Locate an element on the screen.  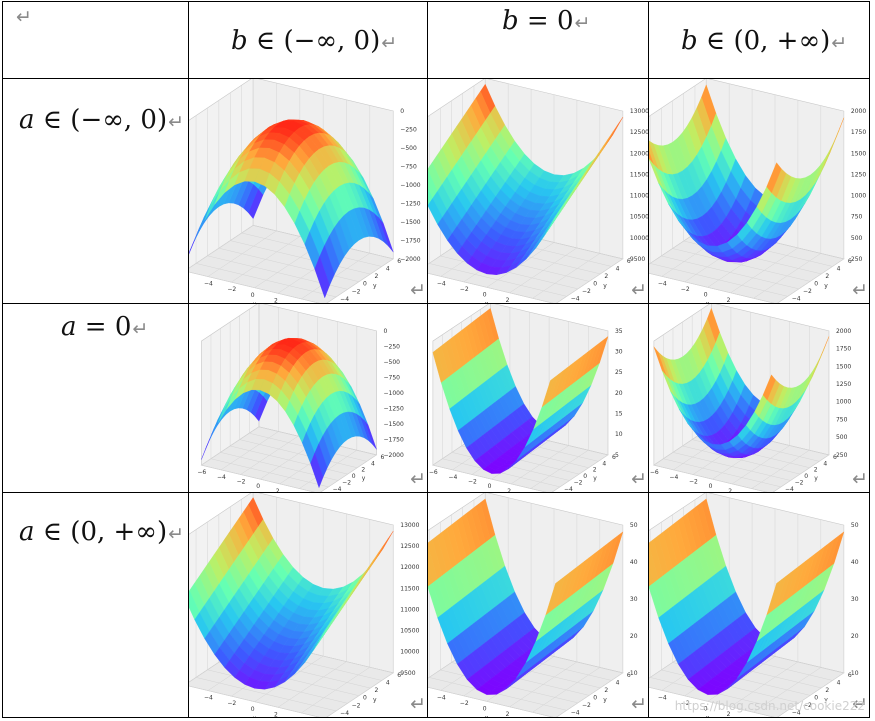
col-header-b-negative: b ∈ (−∞, 0)↵ is located at coordinates (308, 40).